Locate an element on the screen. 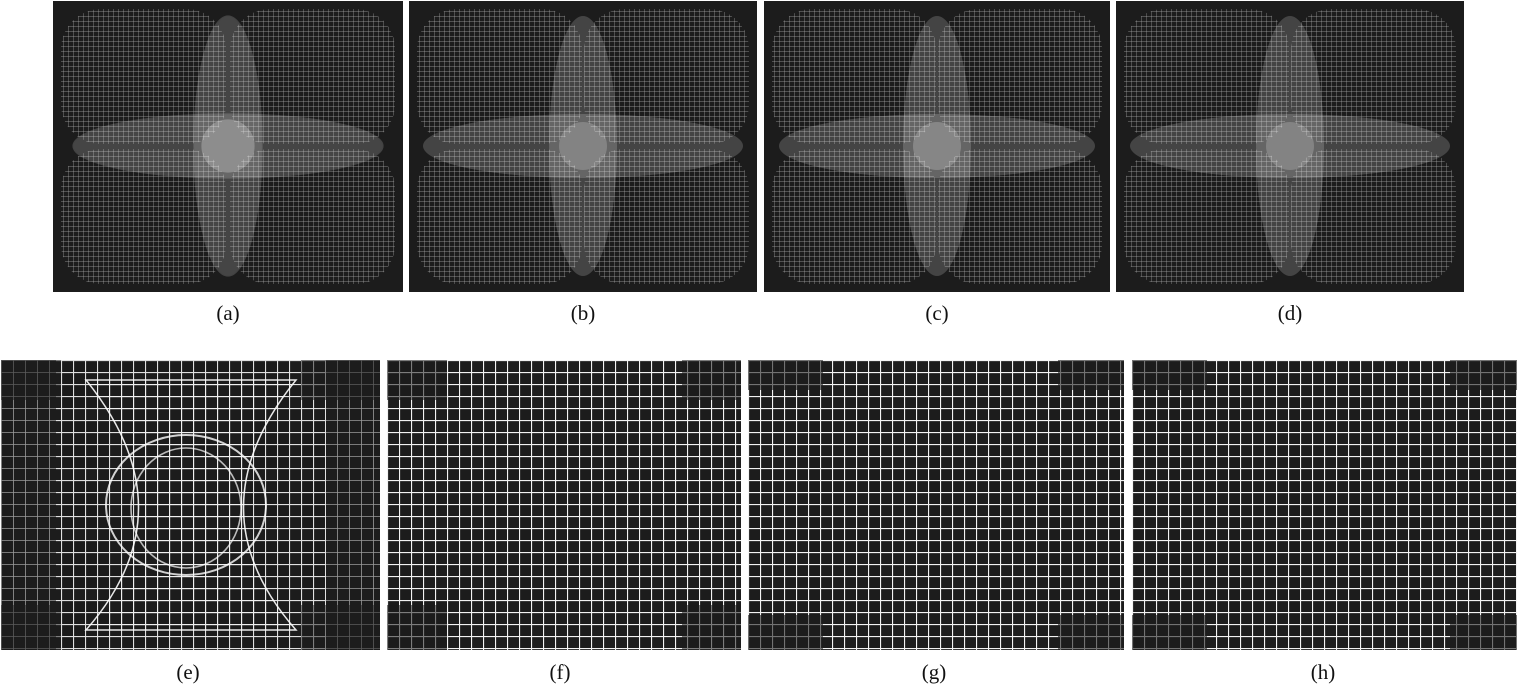 This screenshot has width=1520, height=688. panel-e-grid is located at coordinates (190, 505).